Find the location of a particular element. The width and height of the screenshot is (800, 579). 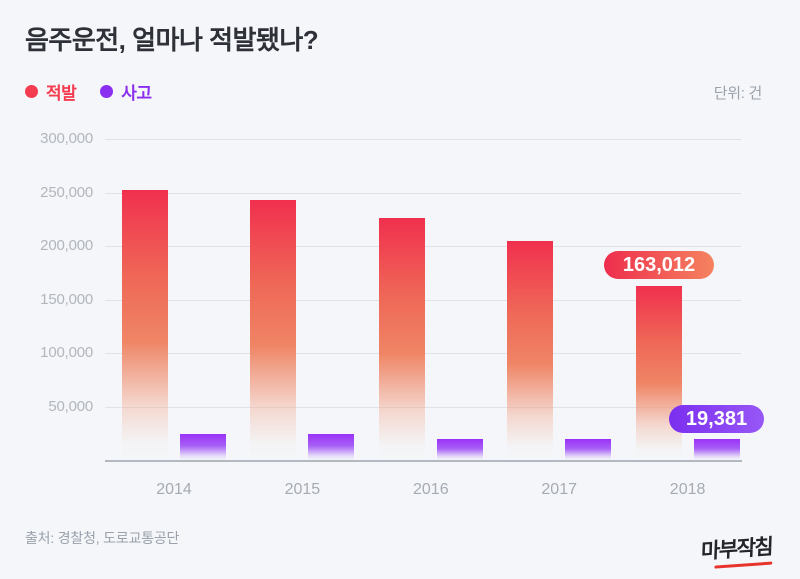

y-axis-label-300000: 300,000 is located at coordinates (66, 138).